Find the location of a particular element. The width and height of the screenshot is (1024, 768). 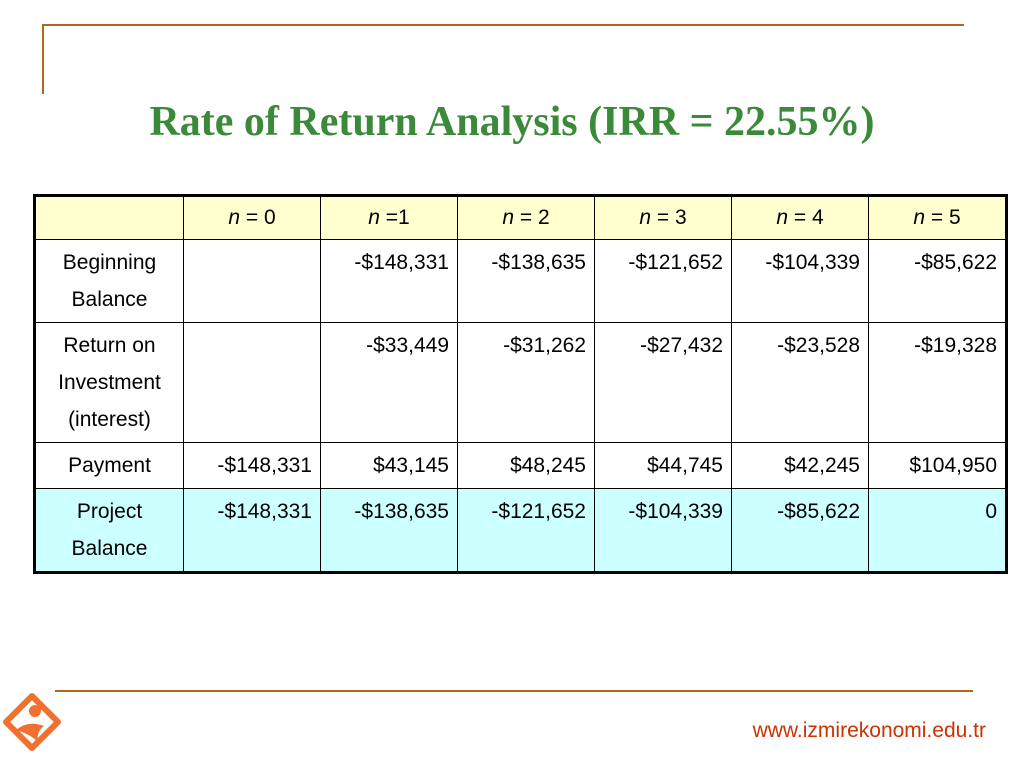

footer-divider is located at coordinates (514, 691).